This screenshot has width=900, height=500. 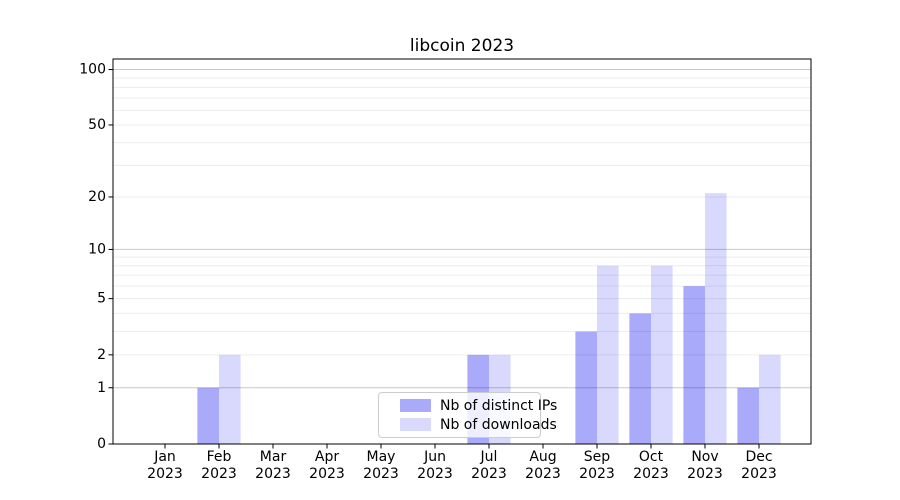 I want to click on y-tick-label: 0, so click(x=101, y=444).